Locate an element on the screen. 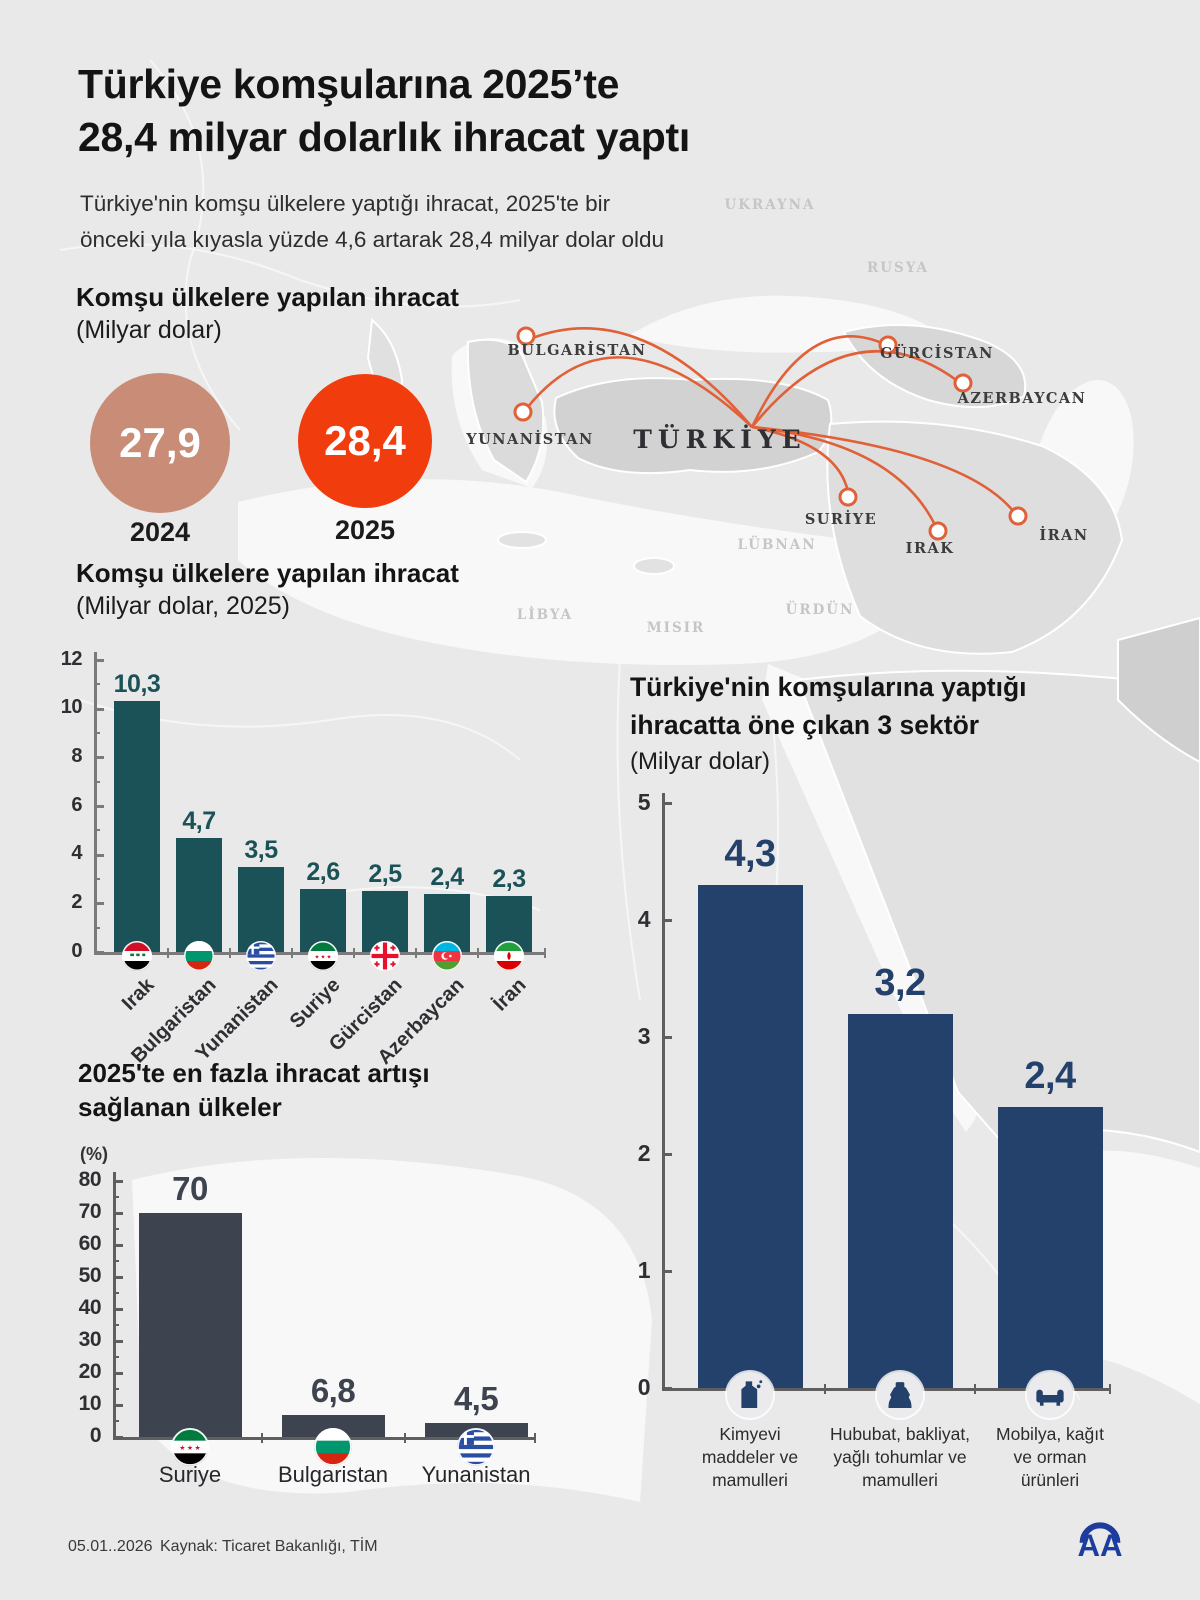 This screenshot has height=1600, width=1200. chemical-bottle-icon is located at coordinates (752, 1394).